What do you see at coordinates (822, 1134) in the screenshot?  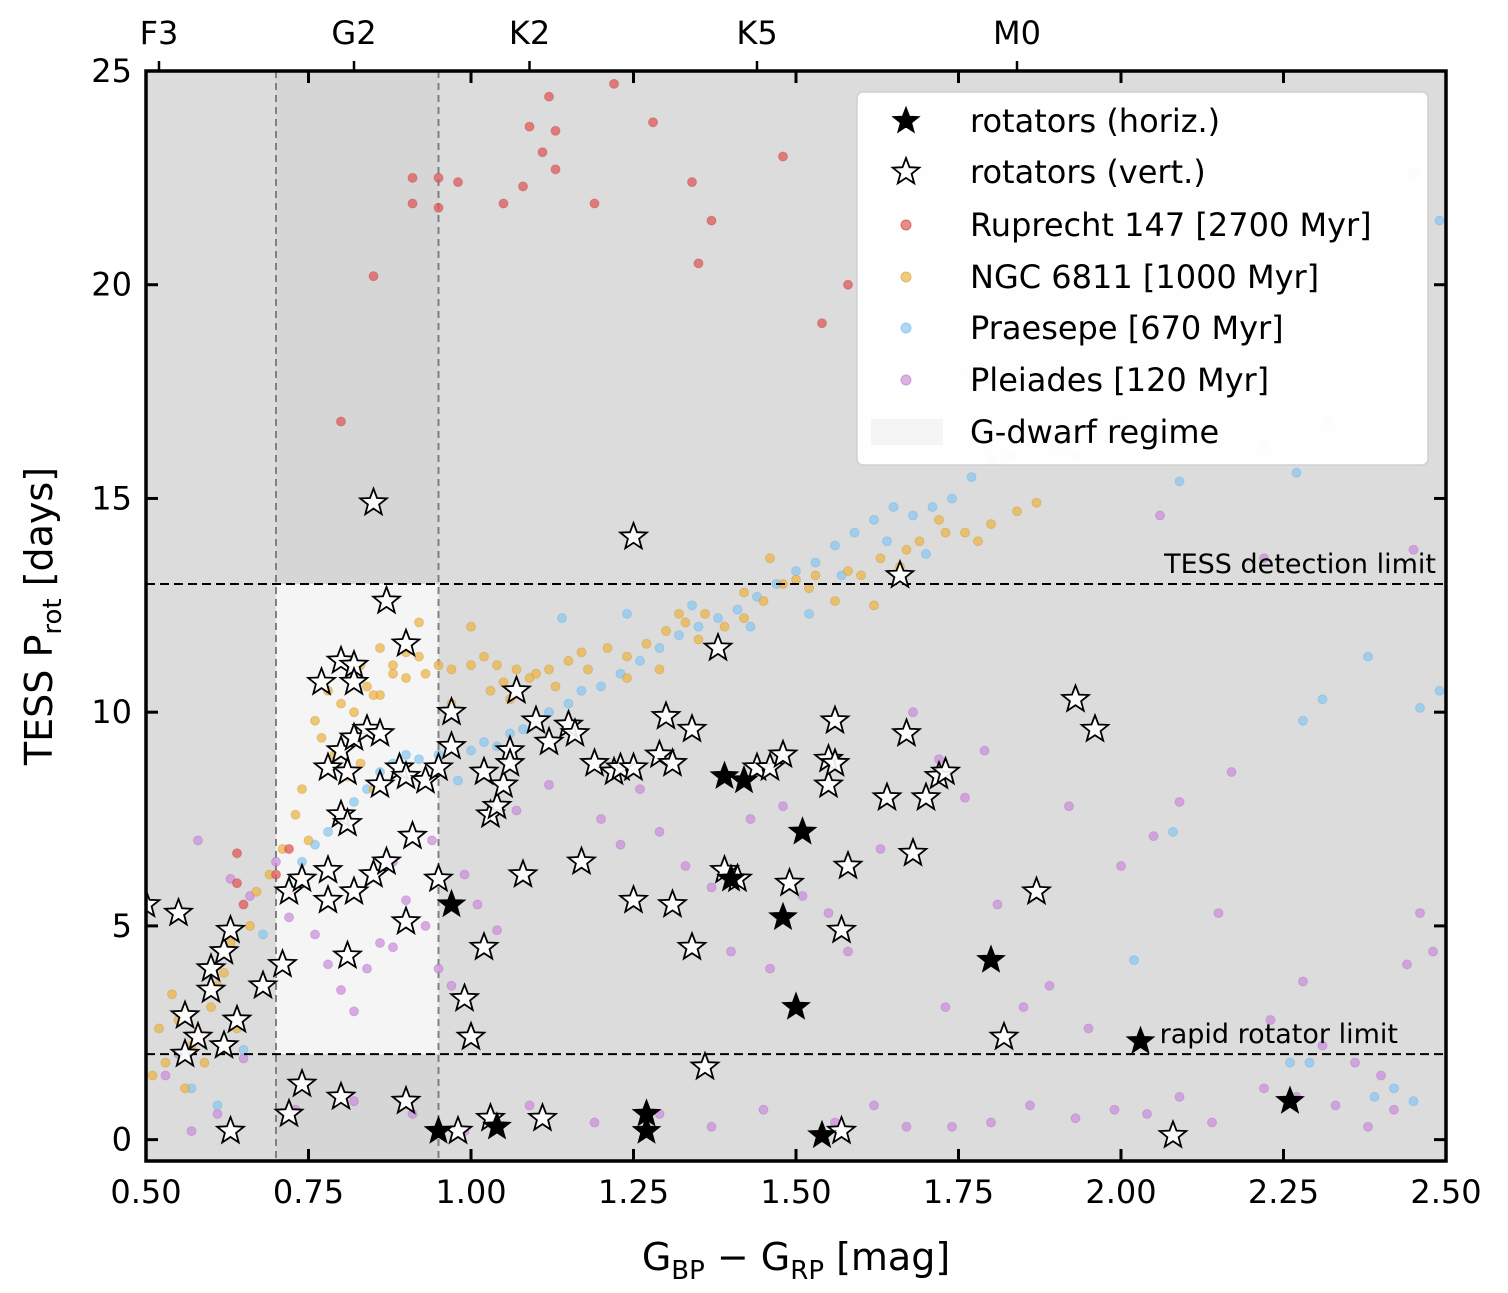 I see `star-horiz` at bounding box center [822, 1134].